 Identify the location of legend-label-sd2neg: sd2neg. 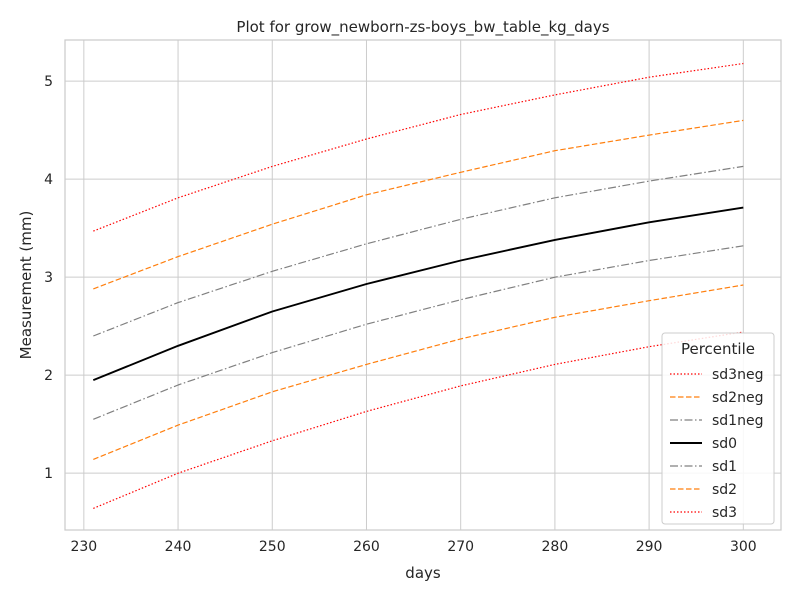
(737, 398).